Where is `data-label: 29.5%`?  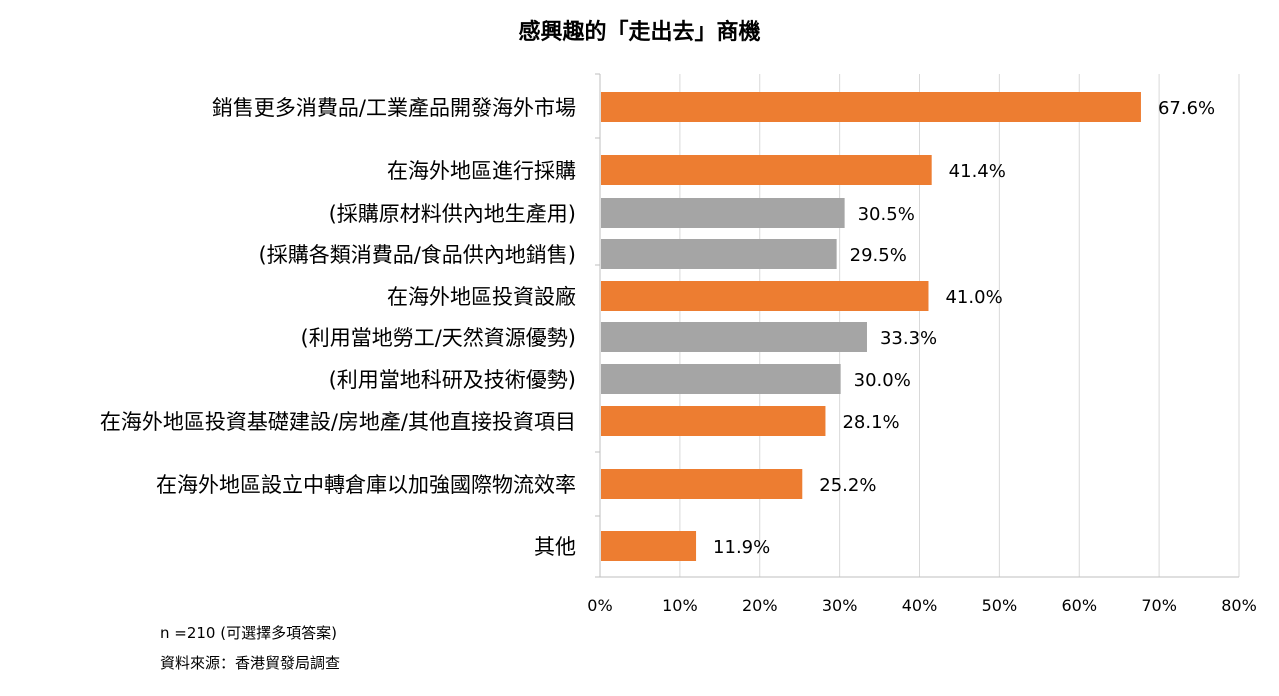 data-label: 29.5% is located at coordinates (878, 255).